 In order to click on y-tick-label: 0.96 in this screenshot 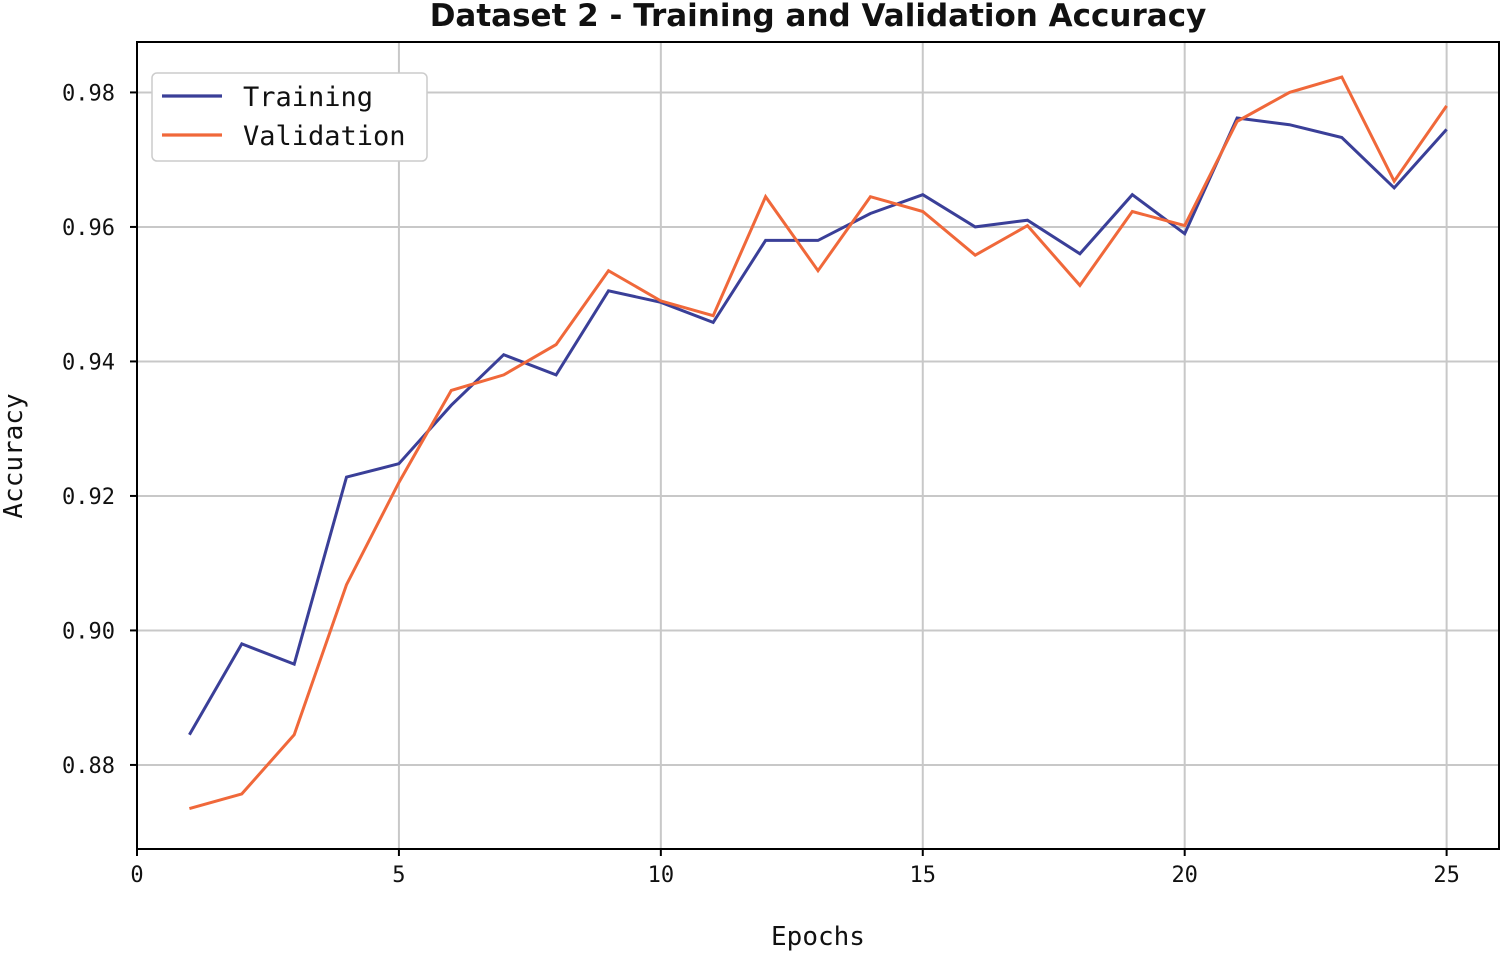, I will do `click(88, 228)`.